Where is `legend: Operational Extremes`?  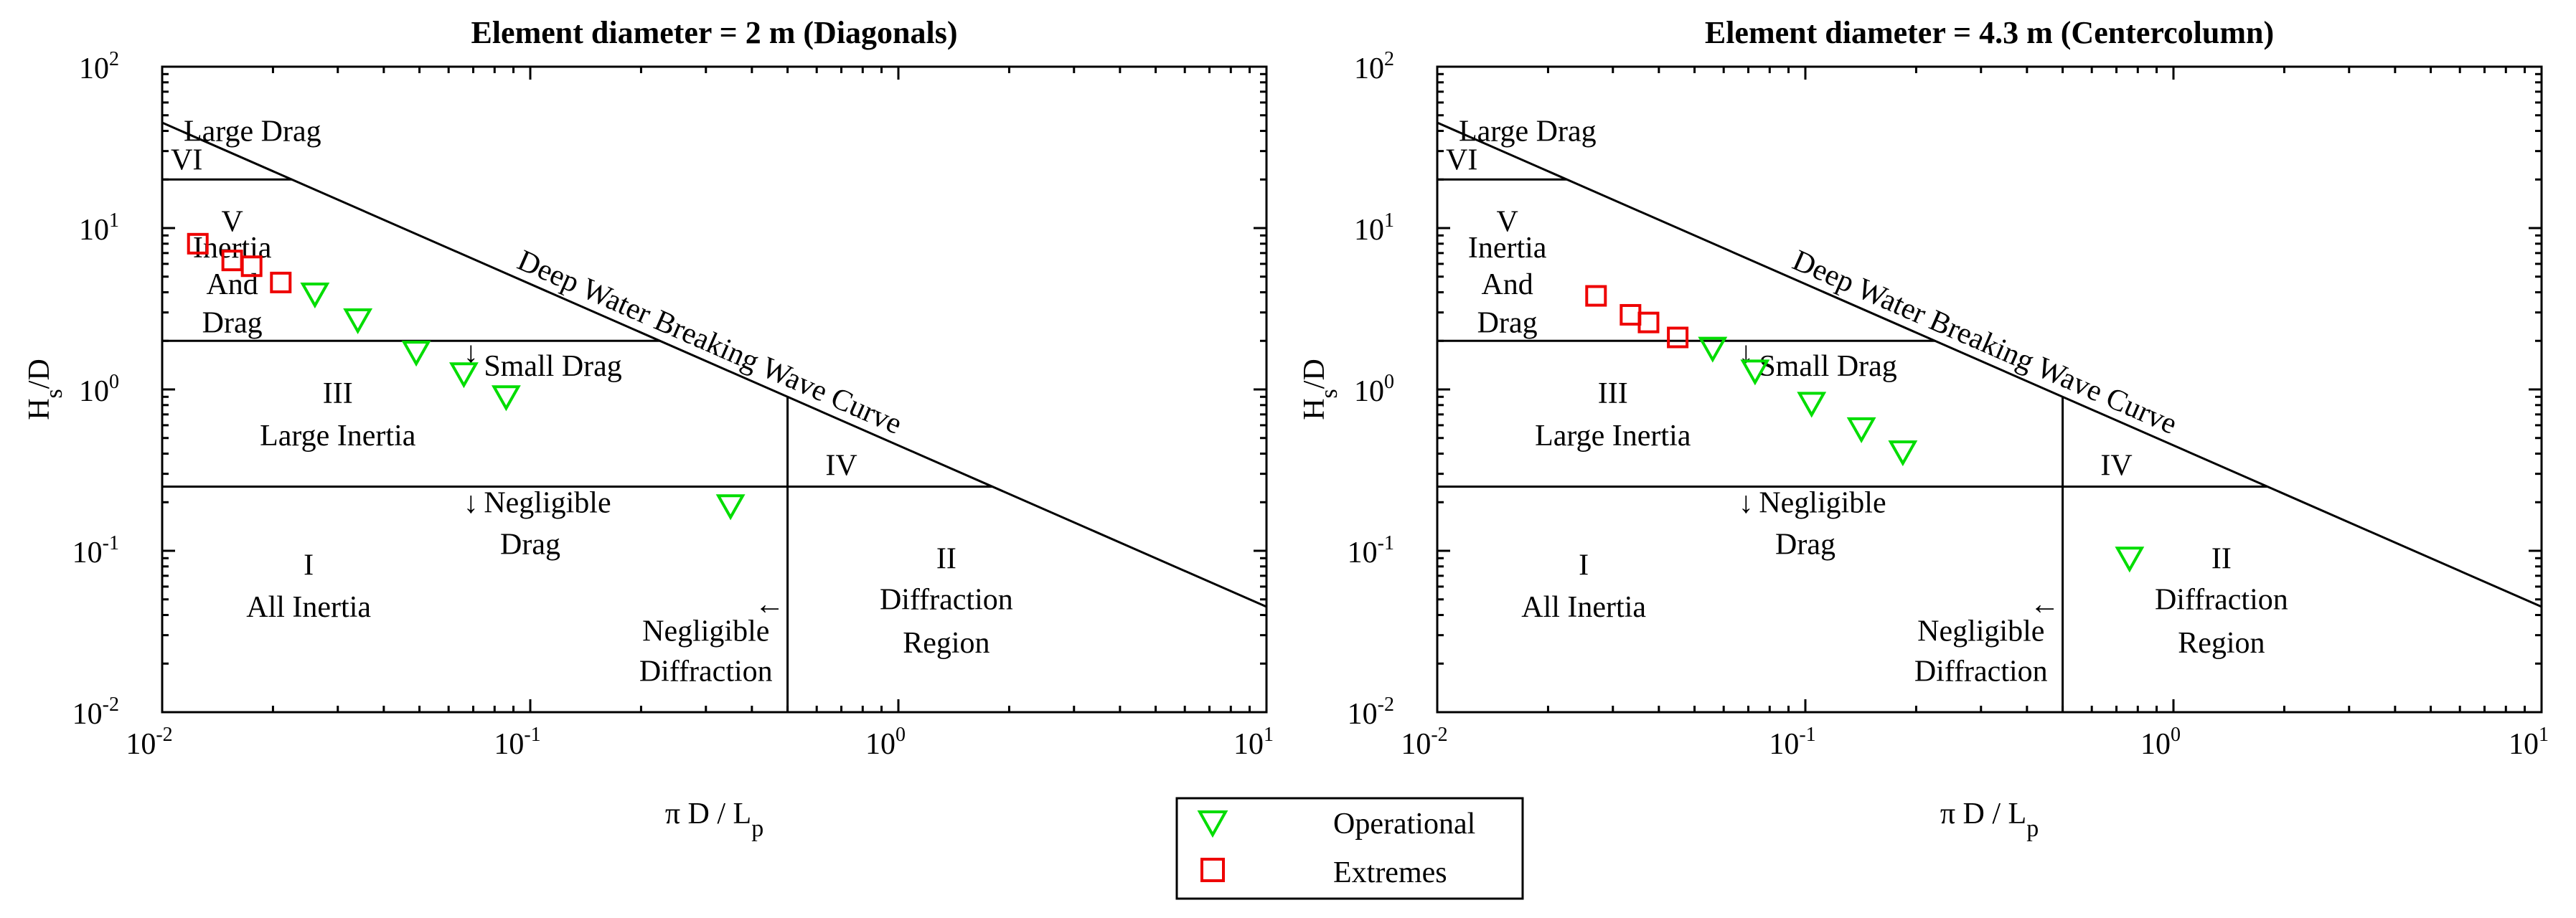 legend: Operational Extremes is located at coordinates (1349, 848).